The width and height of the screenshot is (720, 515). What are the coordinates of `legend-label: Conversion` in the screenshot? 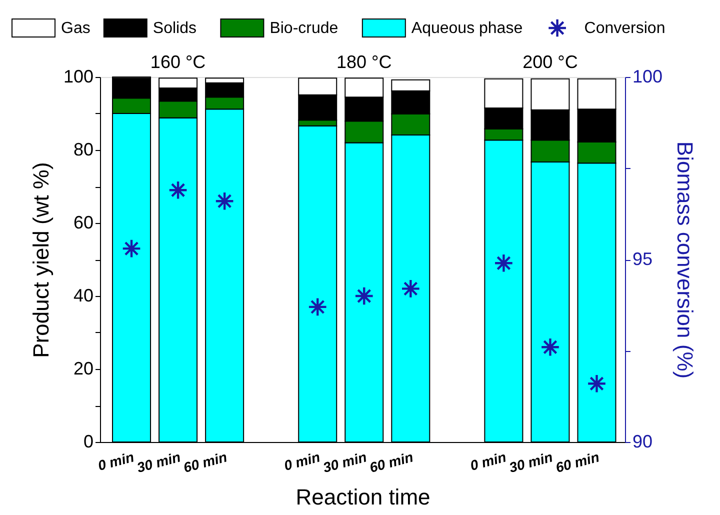 It's located at (625, 28).